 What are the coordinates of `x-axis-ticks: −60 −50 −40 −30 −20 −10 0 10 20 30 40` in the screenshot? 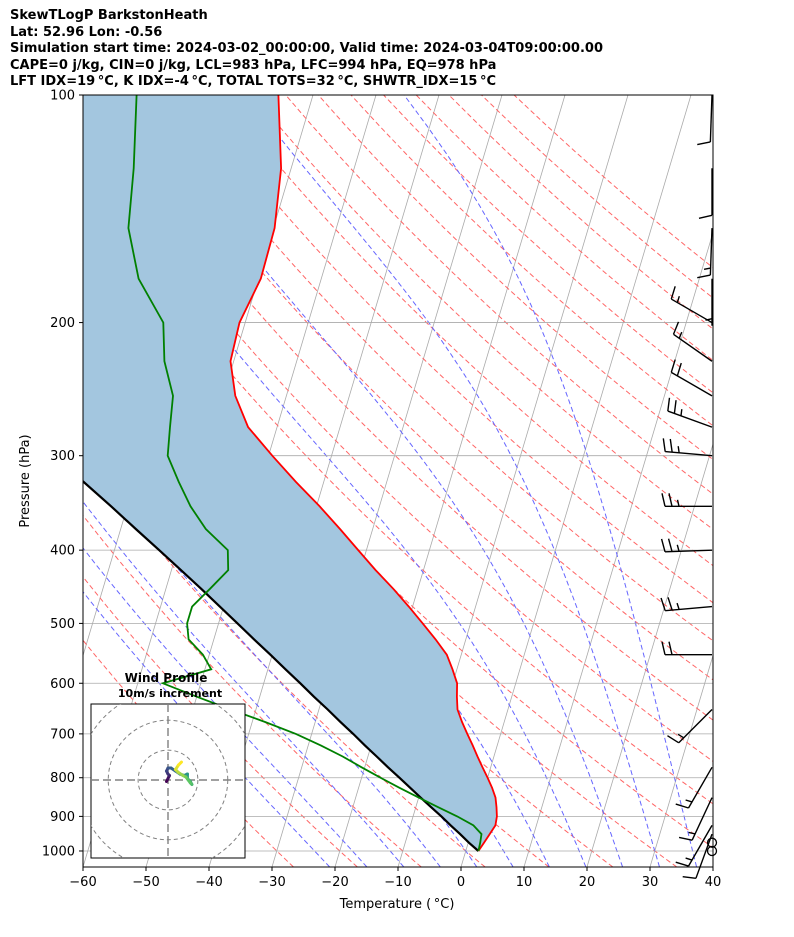 It's located at (395, 878).